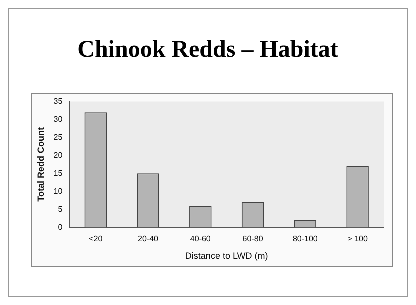 Image resolution: width=416 pixels, height=305 pixels. Describe the element at coordinates (96, 239) in the screenshot. I see `x-tick-label: <20` at that location.